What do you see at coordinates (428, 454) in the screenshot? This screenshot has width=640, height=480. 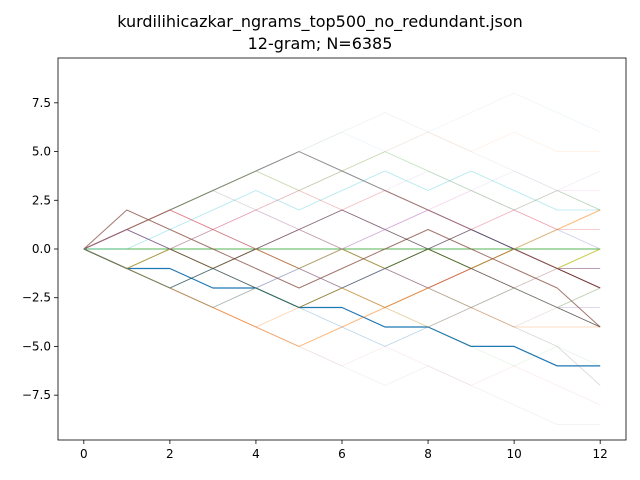 I see `x-tick-label: 8` at bounding box center [428, 454].